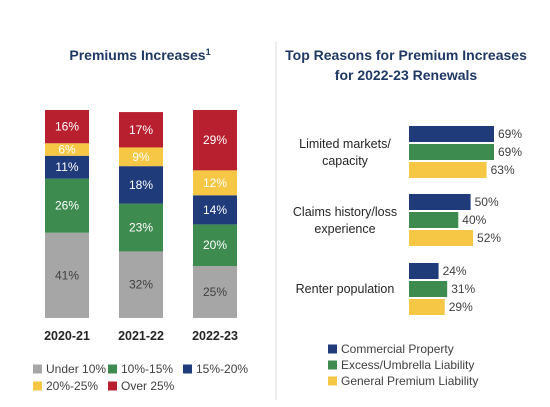 This screenshot has width=550, height=407. What do you see at coordinates (140, 377) in the screenshot?
I see `left-chart-legend: Under 10% 10%-15% 15%-20% 20%-25% Over 25%` at bounding box center [140, 377].